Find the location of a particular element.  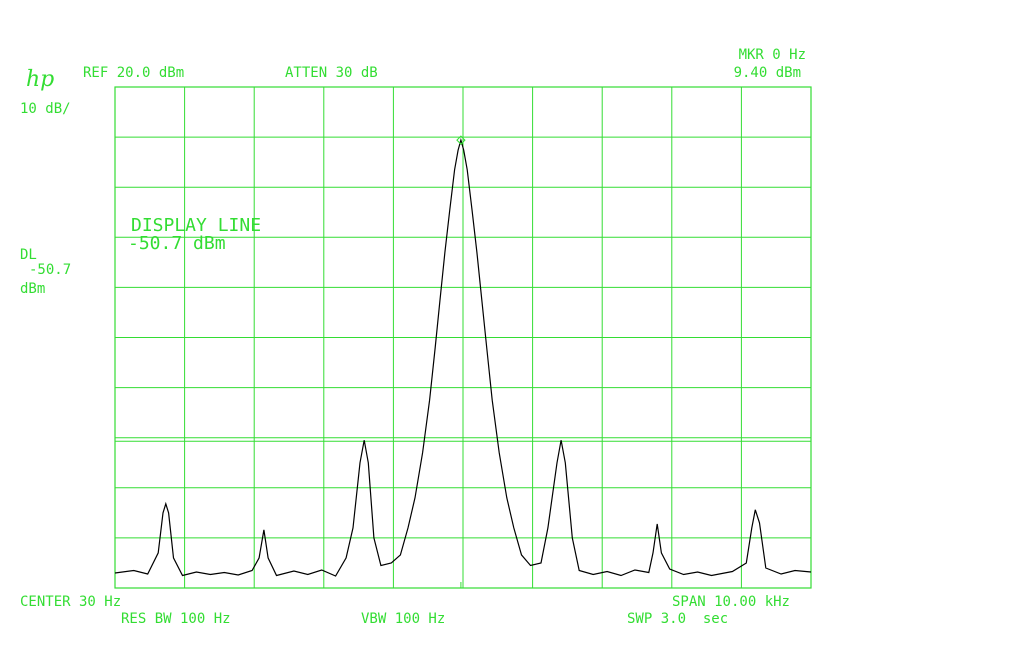

scale-label: 10 dB/ is located at coordinates (45, 109).